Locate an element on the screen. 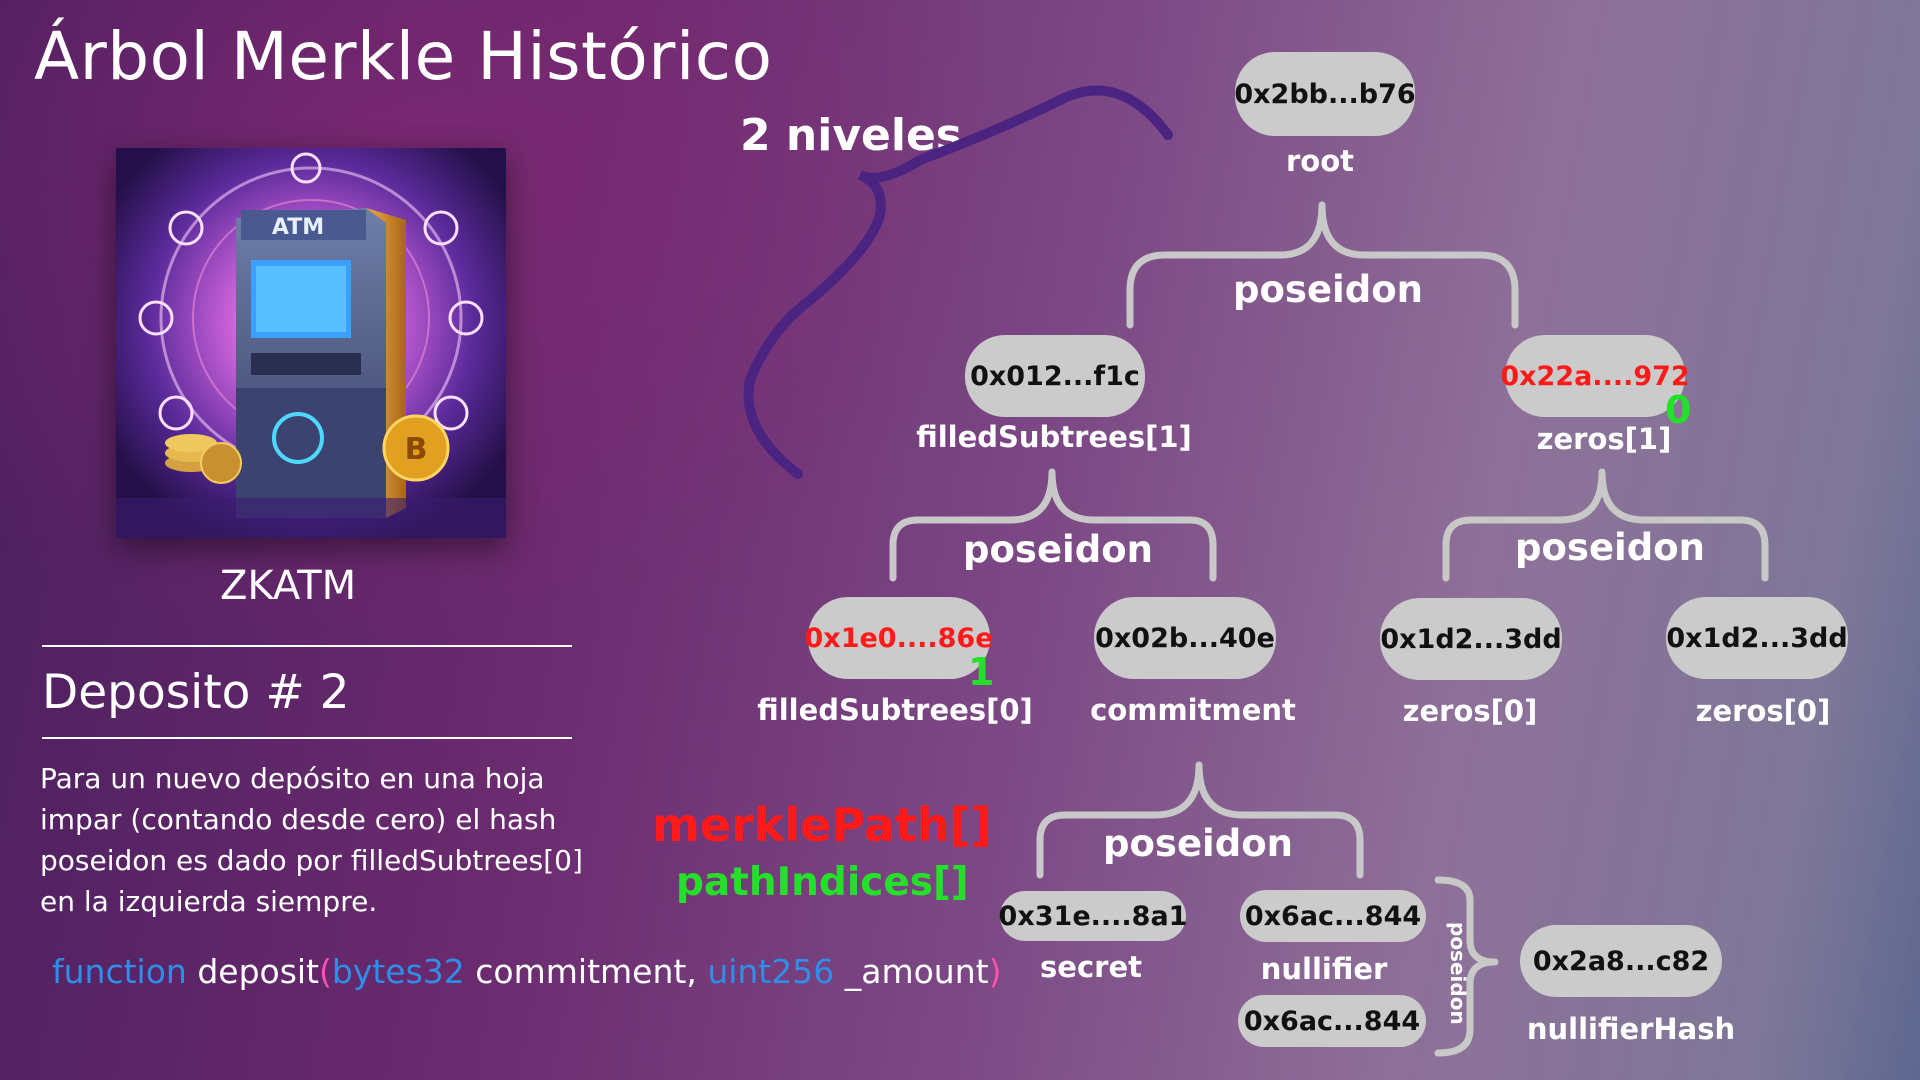 The width and height of the screenshot is (1920, 1080). nullifier-label: nullifier is located at coordinates (1324, 969).